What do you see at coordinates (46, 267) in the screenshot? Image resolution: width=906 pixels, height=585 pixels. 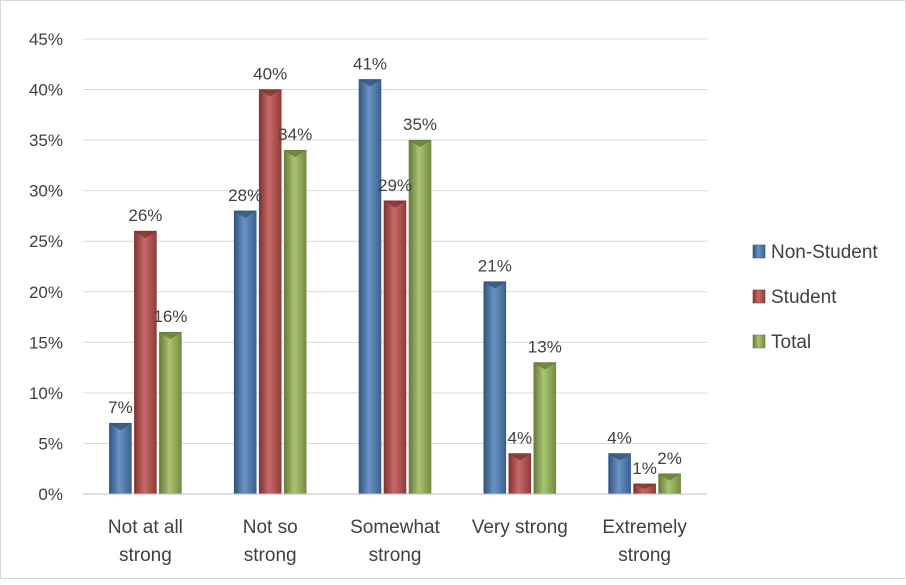 I see `y-axis-tick-labels: 0% 5% 10% 15% 20% 25% 30% 35% 40% 45%` at bounding box center [46, 267].